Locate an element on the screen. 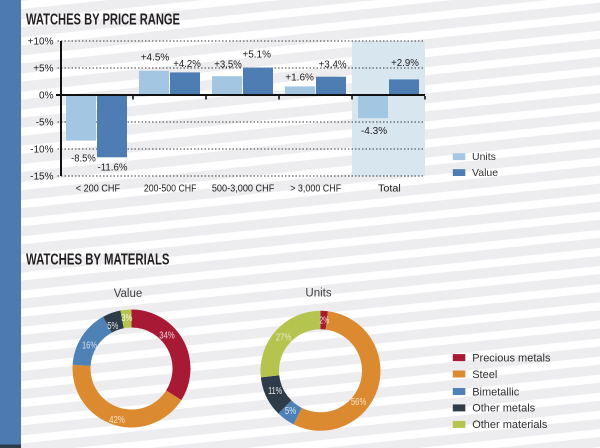 The image size is (600, 448). svg-text: 56% is located at coordinates (358, 402).